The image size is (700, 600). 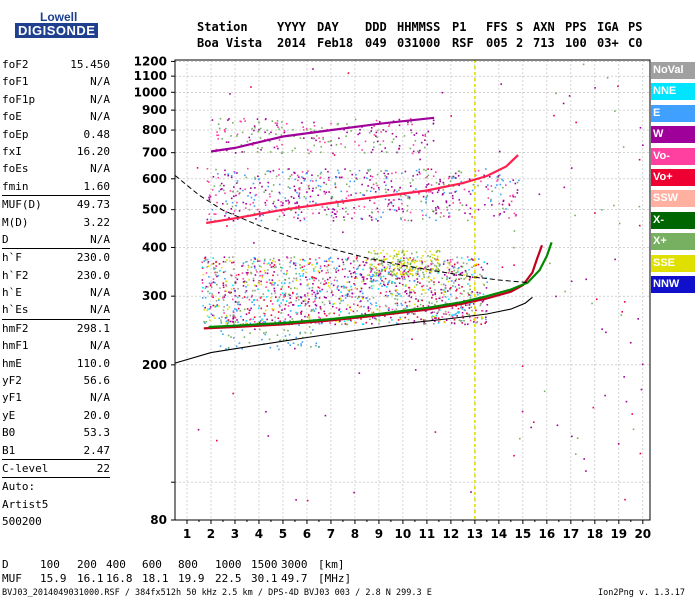 What do you see at coordinates (53, 578) in the screenshot?
I see `footer-value: 15.9` at bounding box center [53, 578].